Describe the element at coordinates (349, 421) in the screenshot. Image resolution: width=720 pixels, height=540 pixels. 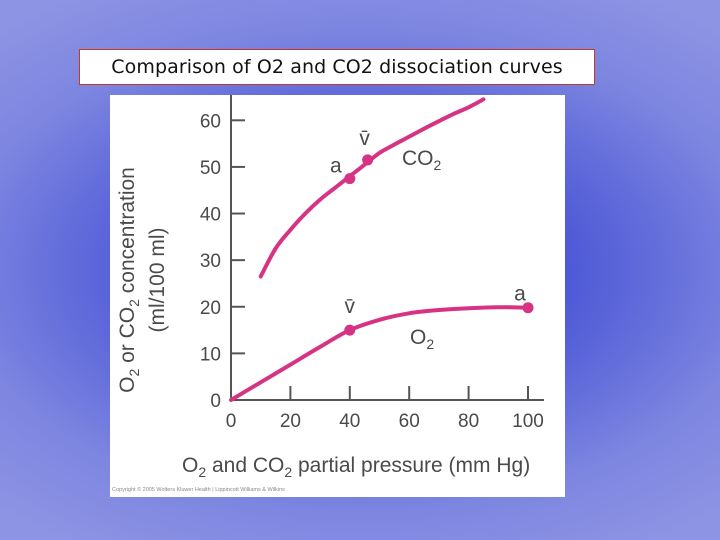
I see `x-tick-label: 40` at that location.